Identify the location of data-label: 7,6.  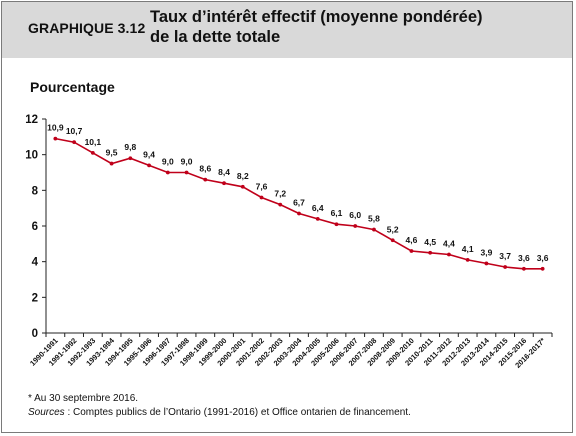
(262, 186).